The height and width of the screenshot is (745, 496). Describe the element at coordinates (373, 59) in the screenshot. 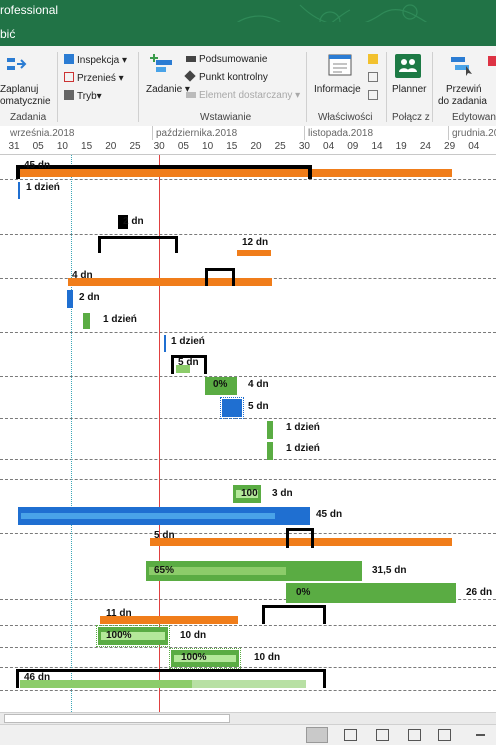

I see `notes-icon` at that location.